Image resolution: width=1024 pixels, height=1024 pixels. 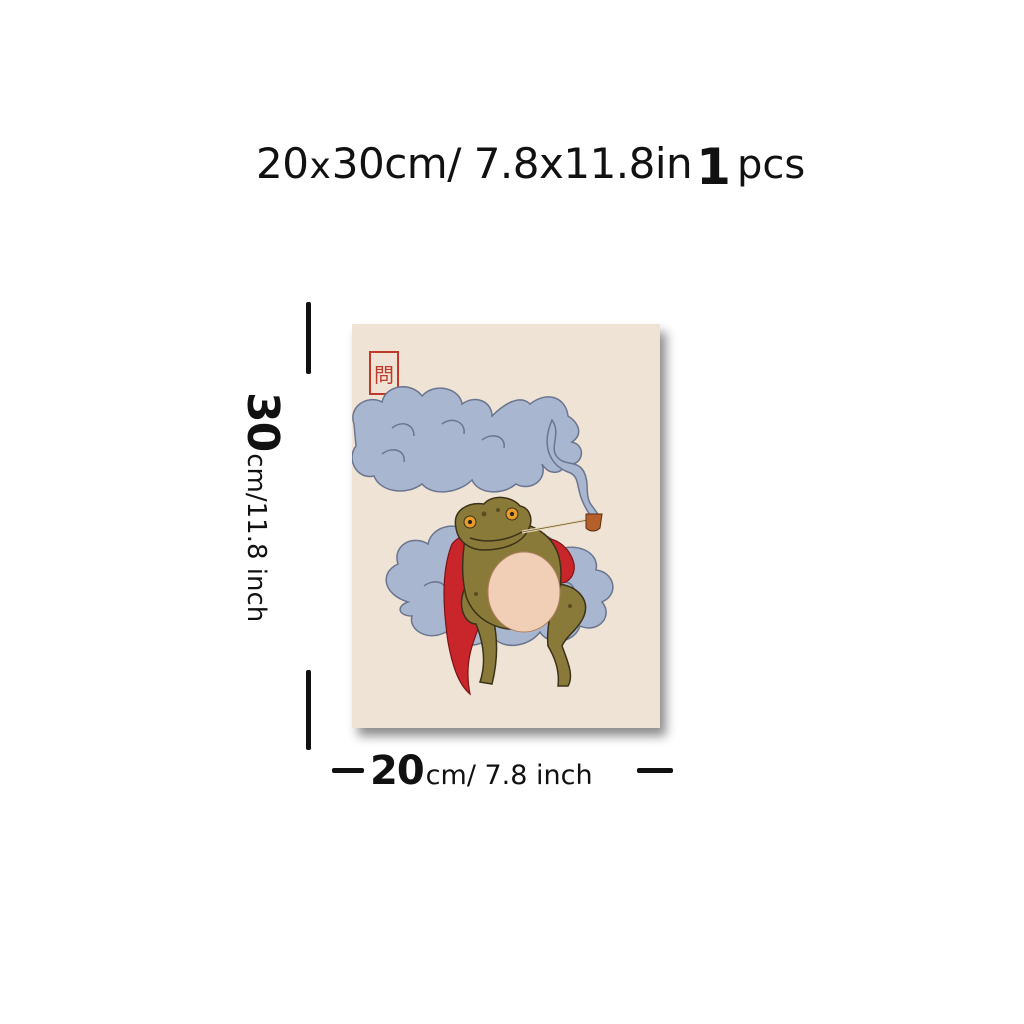 What do you see at coordinates (348, 770) in the screenshot?
I see `width-dimension-line-left` at bounding box center [348, 770].